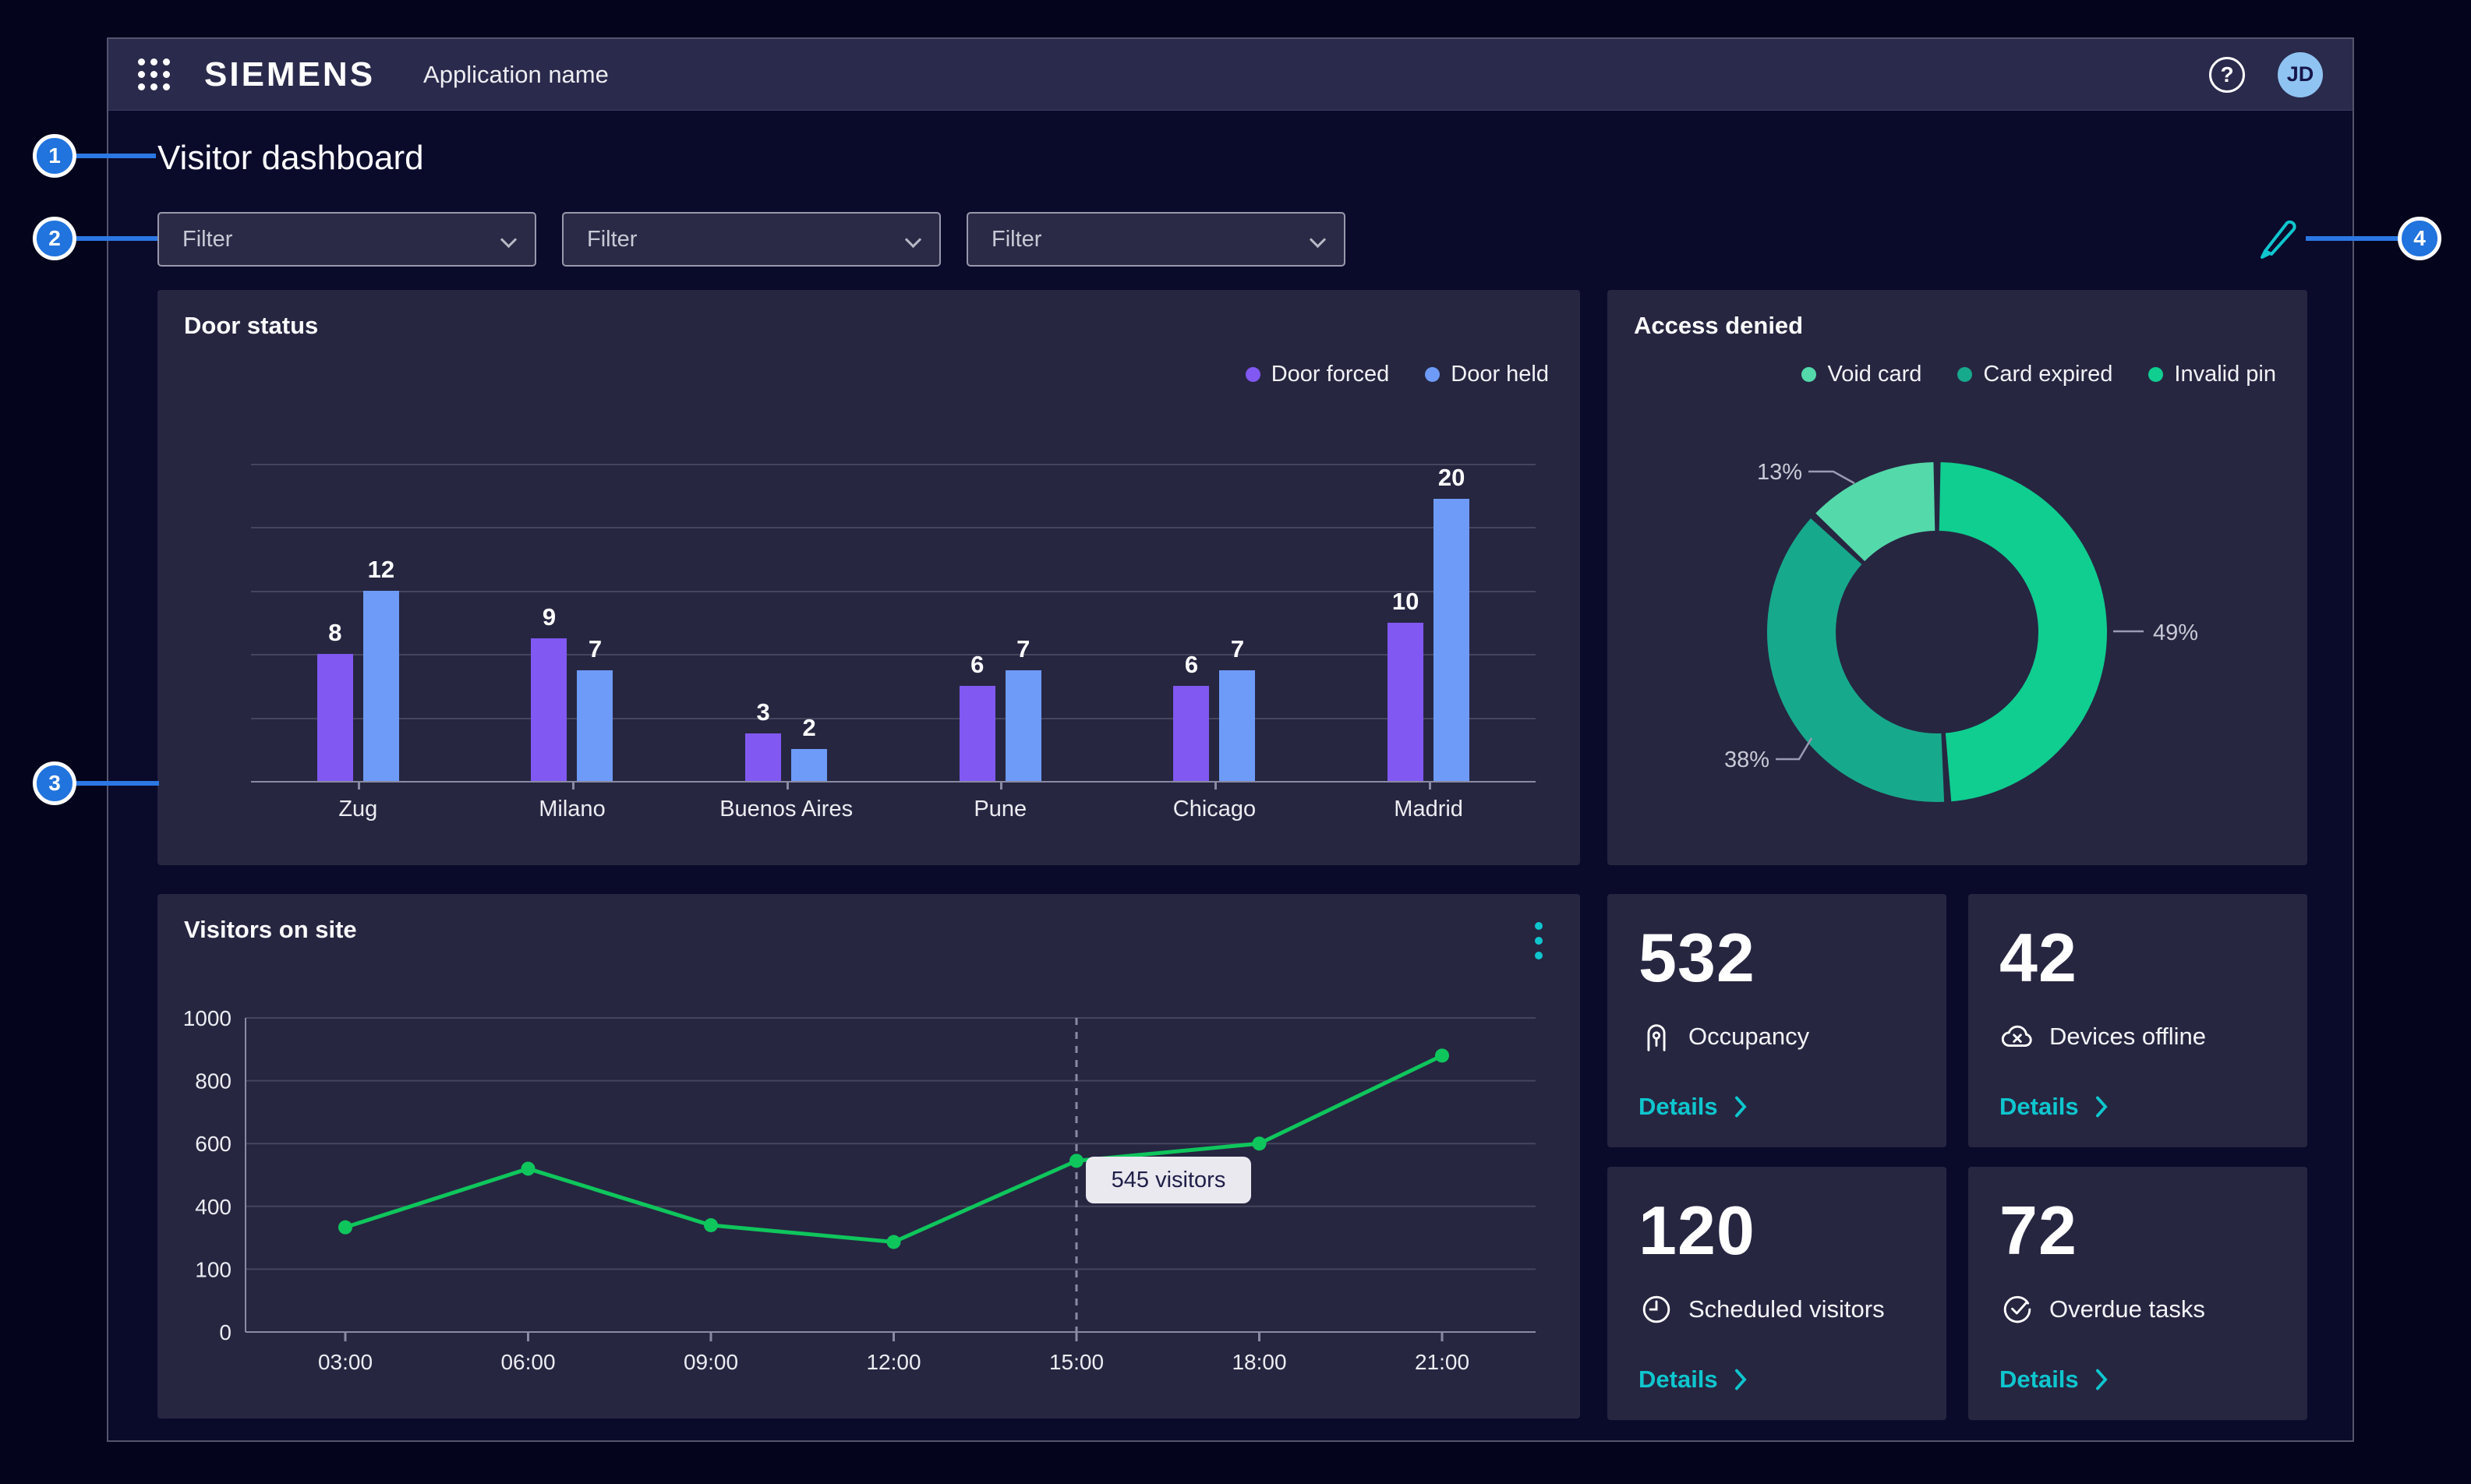  I want to click on filter-dropdown-1: Filter, so click(346, 239).